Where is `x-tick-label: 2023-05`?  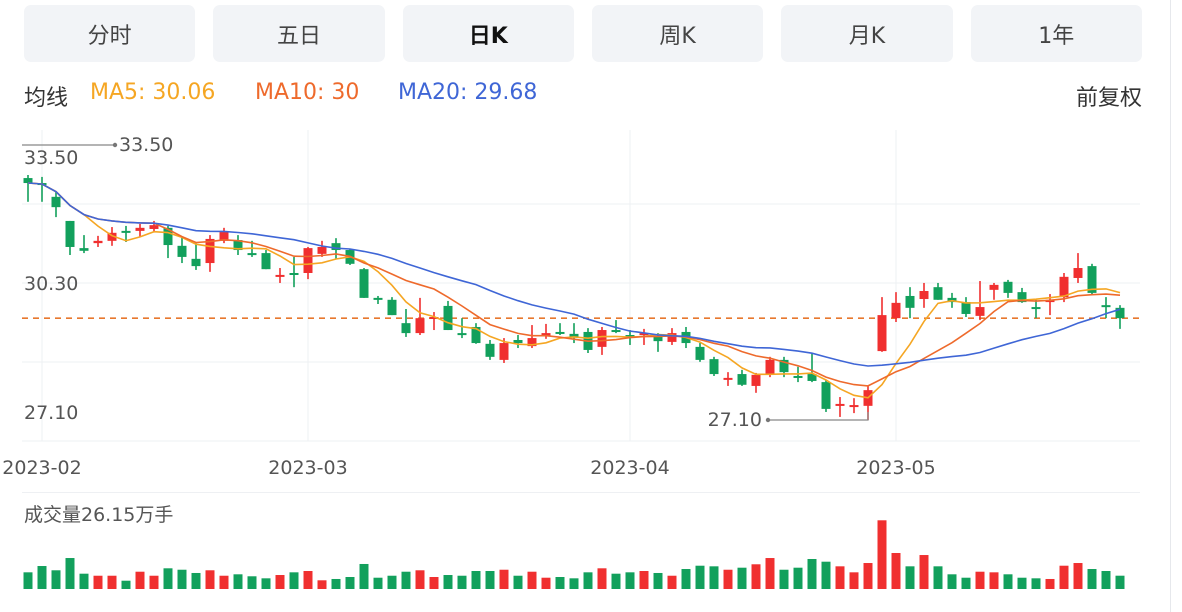
x-tick-label: 2023-05 is located at coordinates (895, 468).